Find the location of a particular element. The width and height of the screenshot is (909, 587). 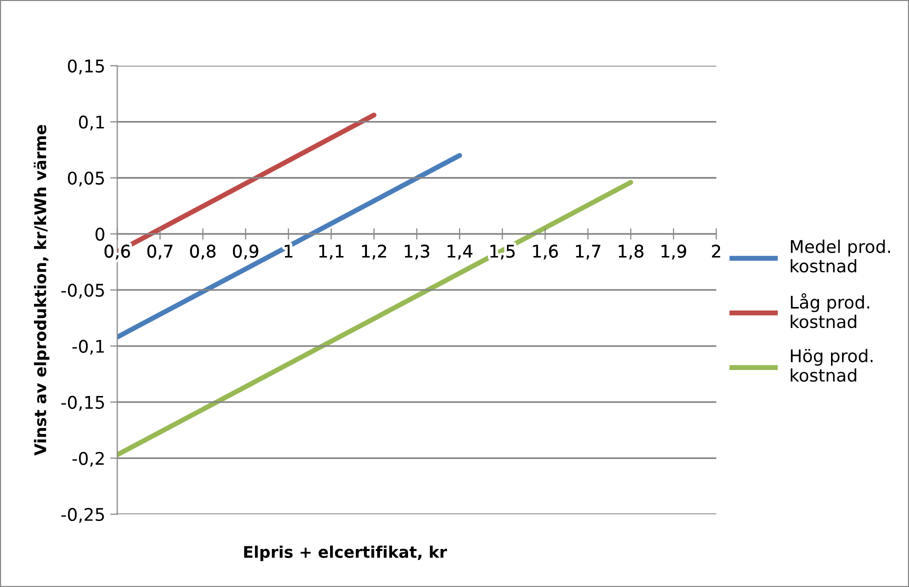

x-axis-title: Elpris + elcertifikat, kr is located at coordinates (346, 554).